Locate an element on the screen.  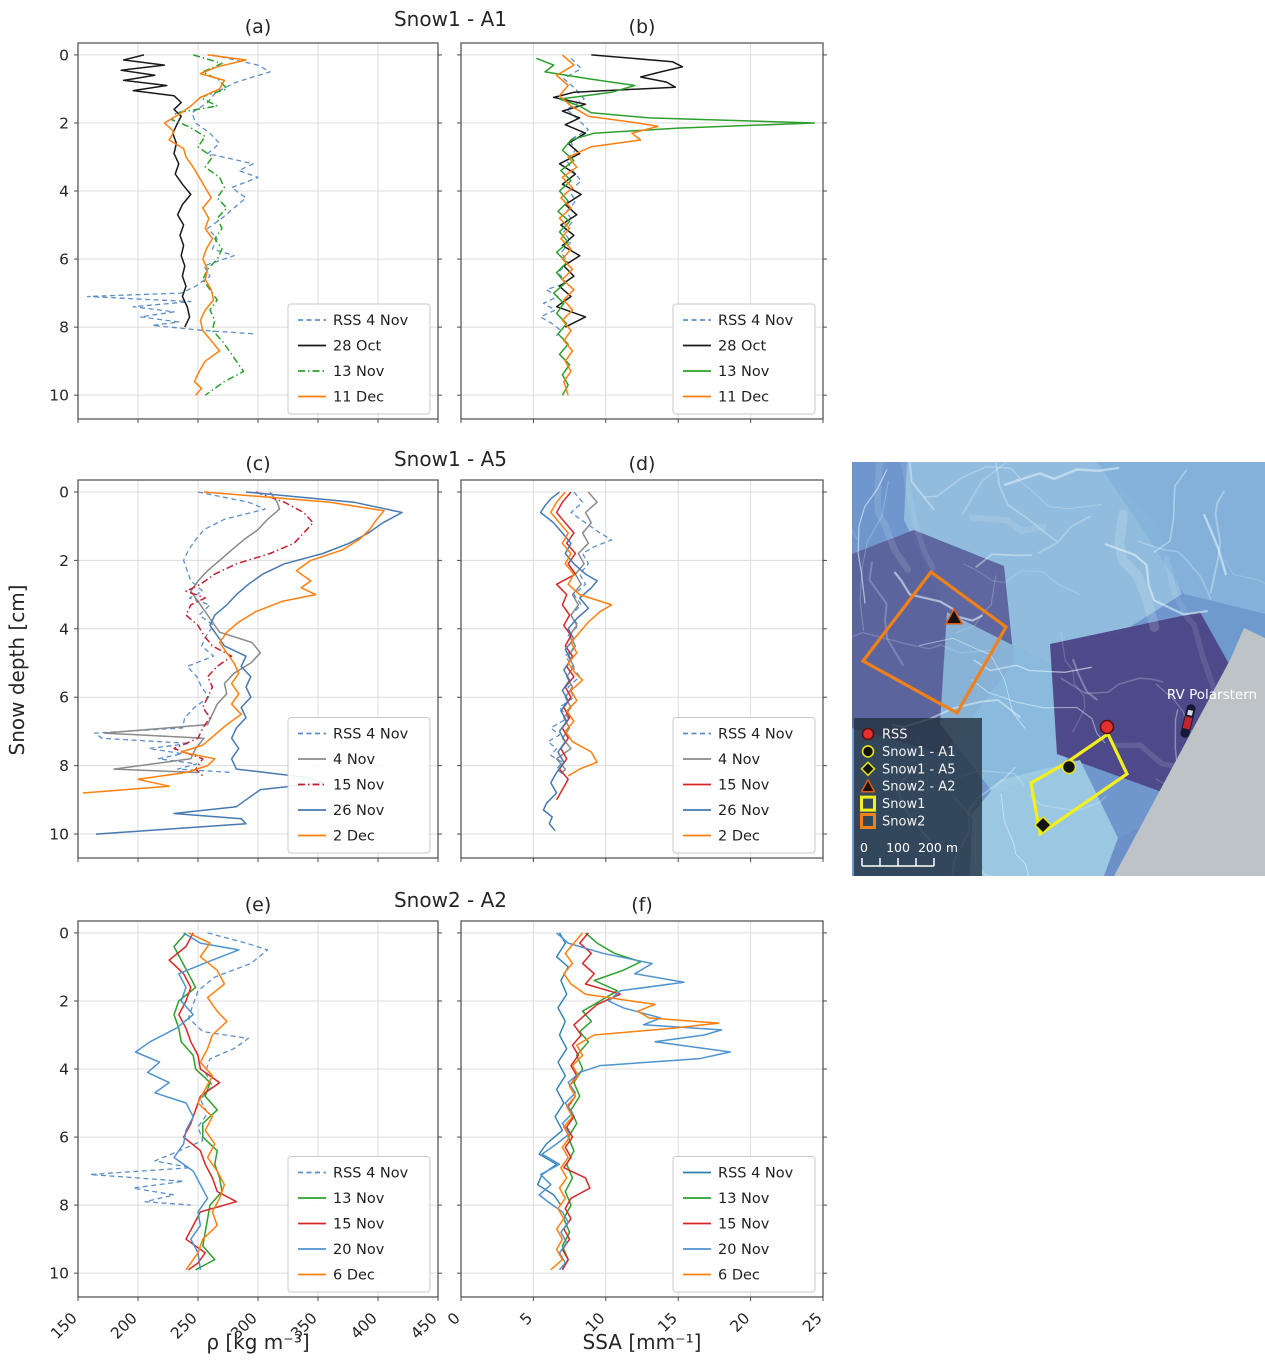
map-legend-marker-snow1-a1 is located at coordinates (868, 751).